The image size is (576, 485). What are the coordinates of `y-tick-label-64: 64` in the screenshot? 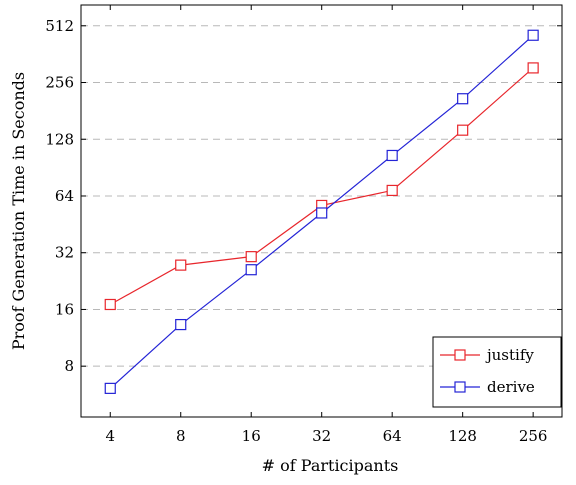 It's located at (64, 196).